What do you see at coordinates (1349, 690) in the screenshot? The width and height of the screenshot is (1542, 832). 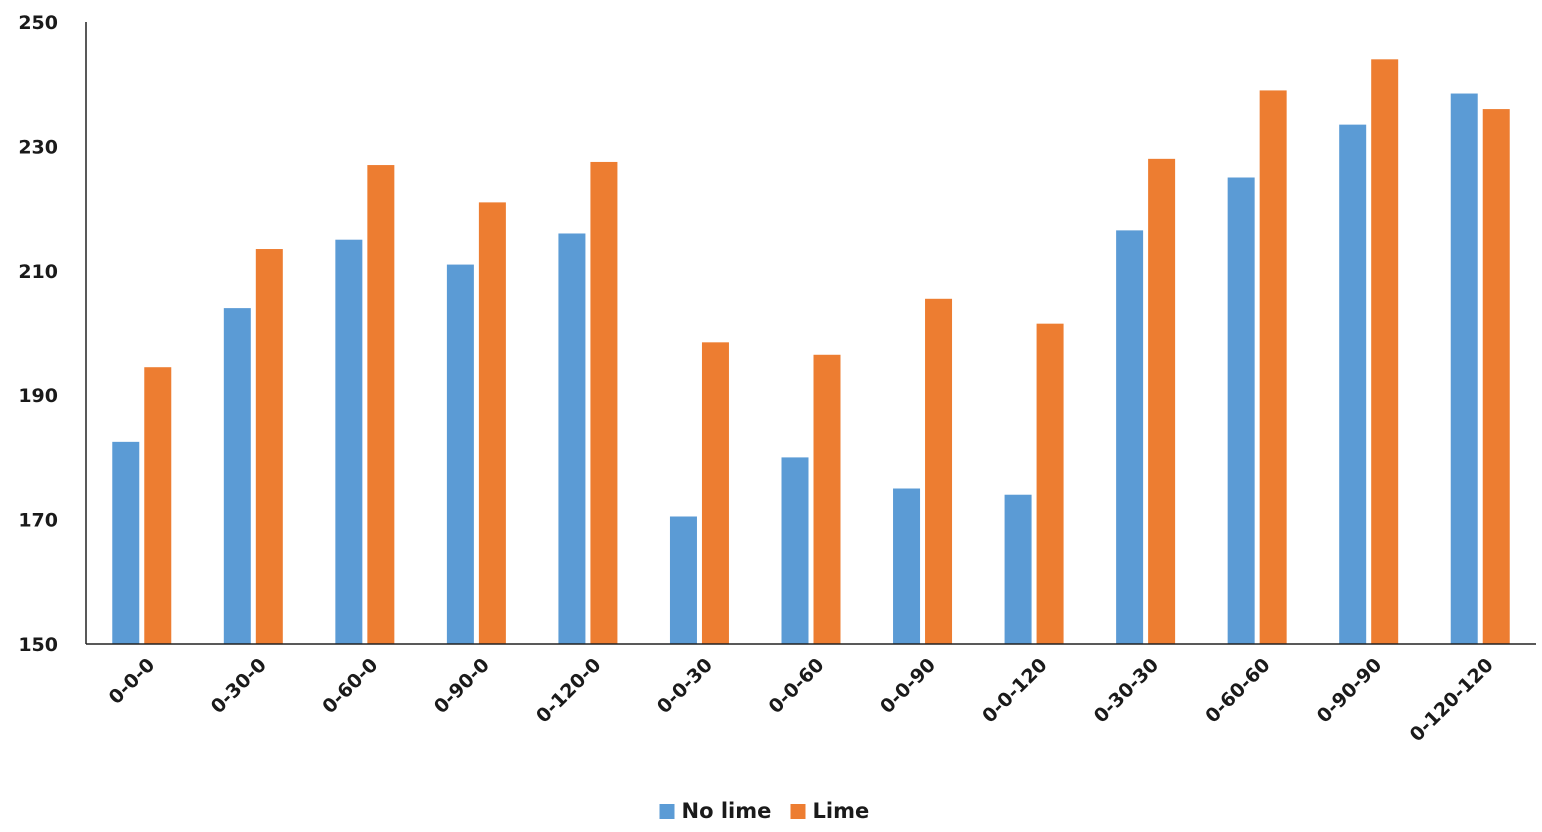 I see `x-tick-label: 0-90-90` at bounding box center [1349, 690].